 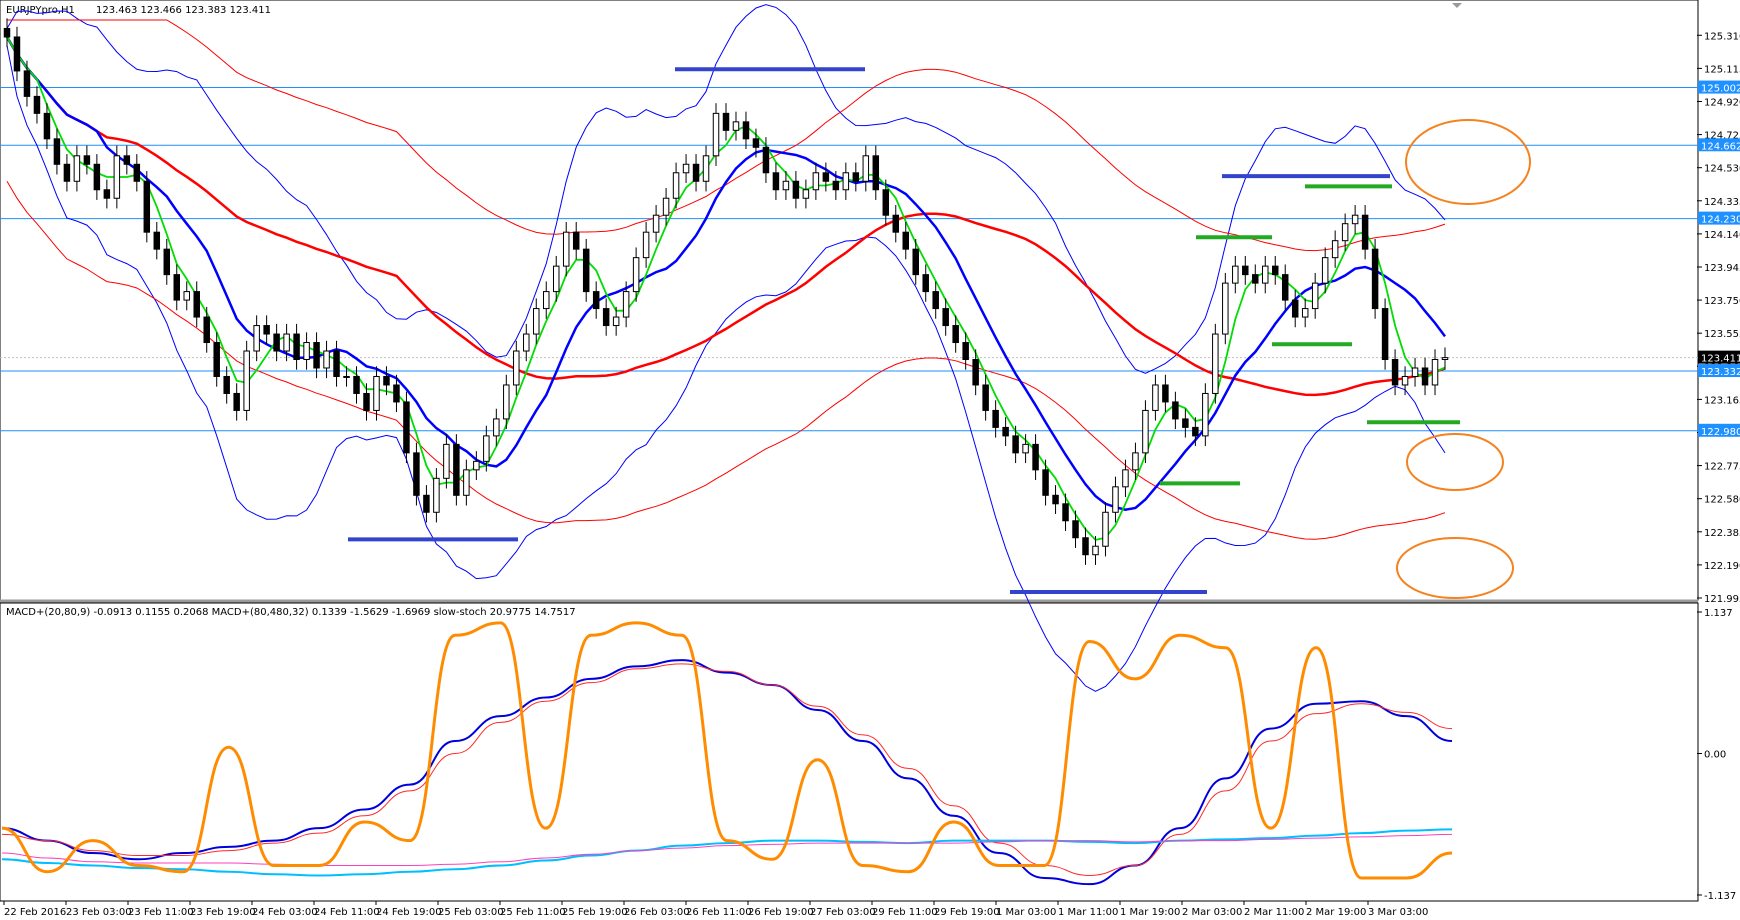 I want to click on price-tick-label: 123.945, so click(x=1722, y=268).